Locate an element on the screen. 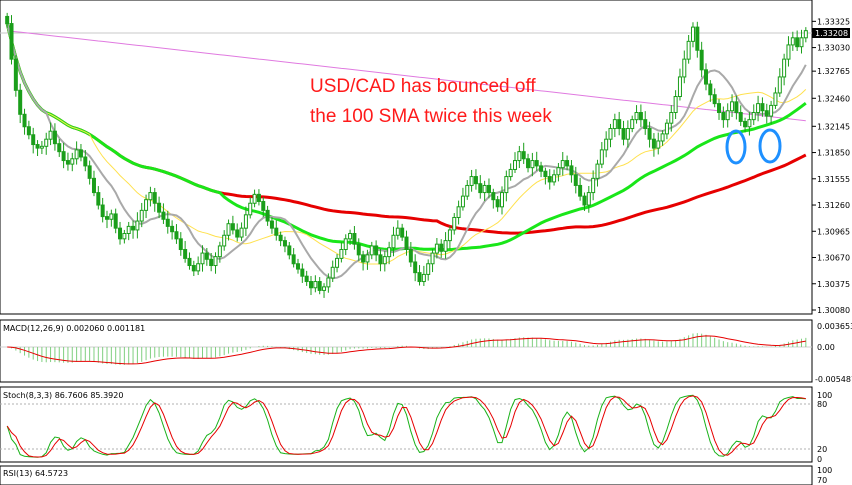  price-tick-label: 1.30080 is located at coordinates (833, 310).